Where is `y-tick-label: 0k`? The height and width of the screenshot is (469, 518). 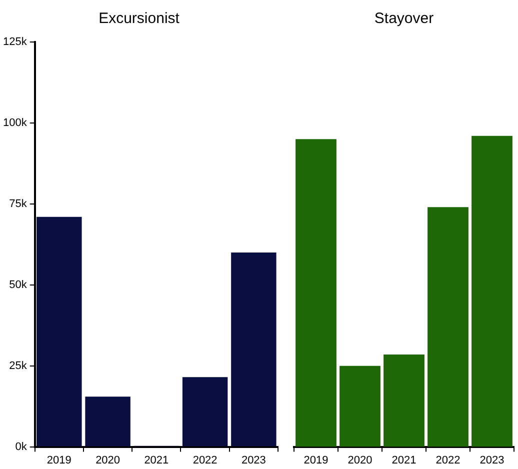 y-tick-label: 0k is located at coordinates (21, 446).